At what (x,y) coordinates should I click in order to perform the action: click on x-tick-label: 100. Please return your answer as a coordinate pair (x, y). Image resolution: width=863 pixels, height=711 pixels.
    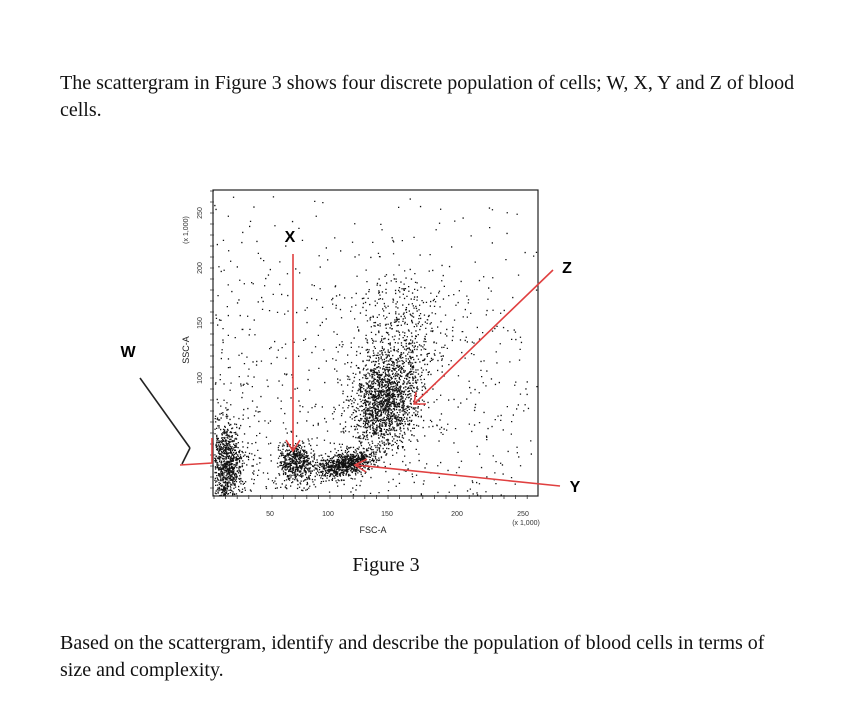
    Looking at the image, I should click on (328, 514).